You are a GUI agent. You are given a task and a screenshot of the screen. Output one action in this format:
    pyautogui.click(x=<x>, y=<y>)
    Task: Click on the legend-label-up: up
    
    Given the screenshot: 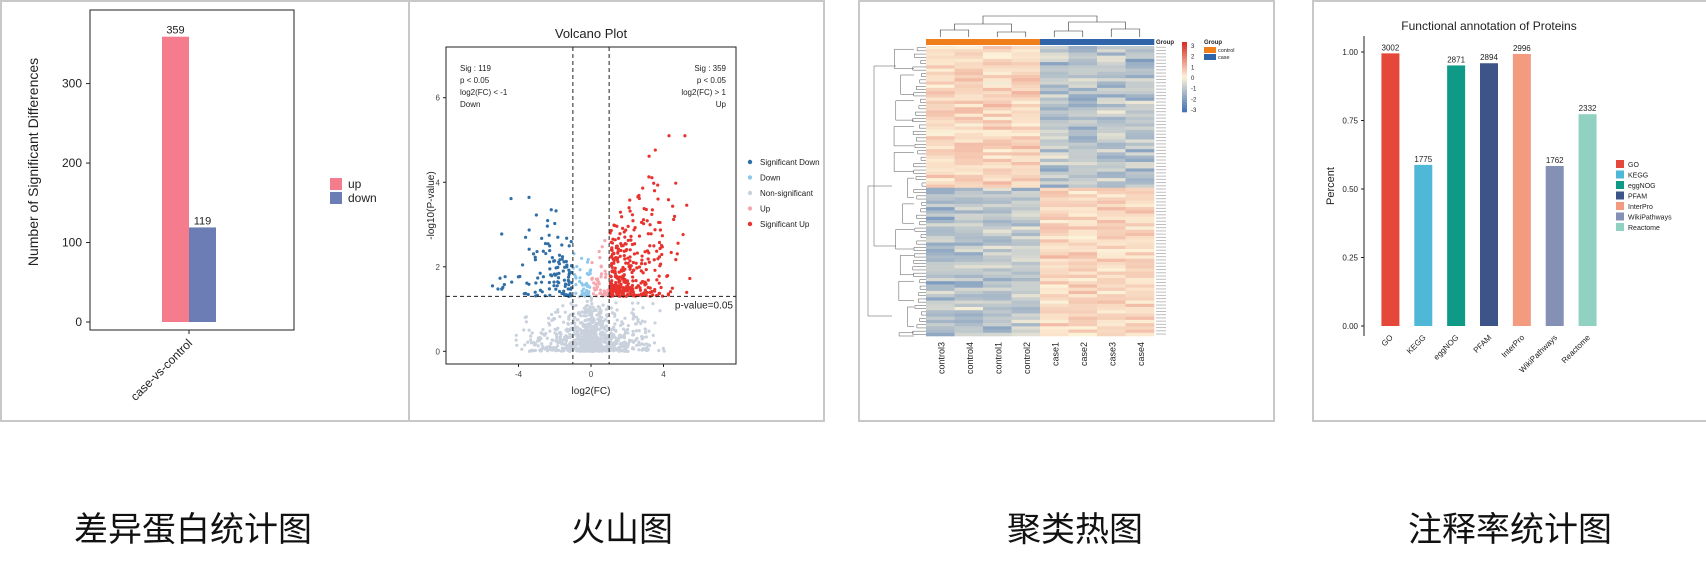 What is the action you would take?
    pyautogui.click(x=355, y=184)
    